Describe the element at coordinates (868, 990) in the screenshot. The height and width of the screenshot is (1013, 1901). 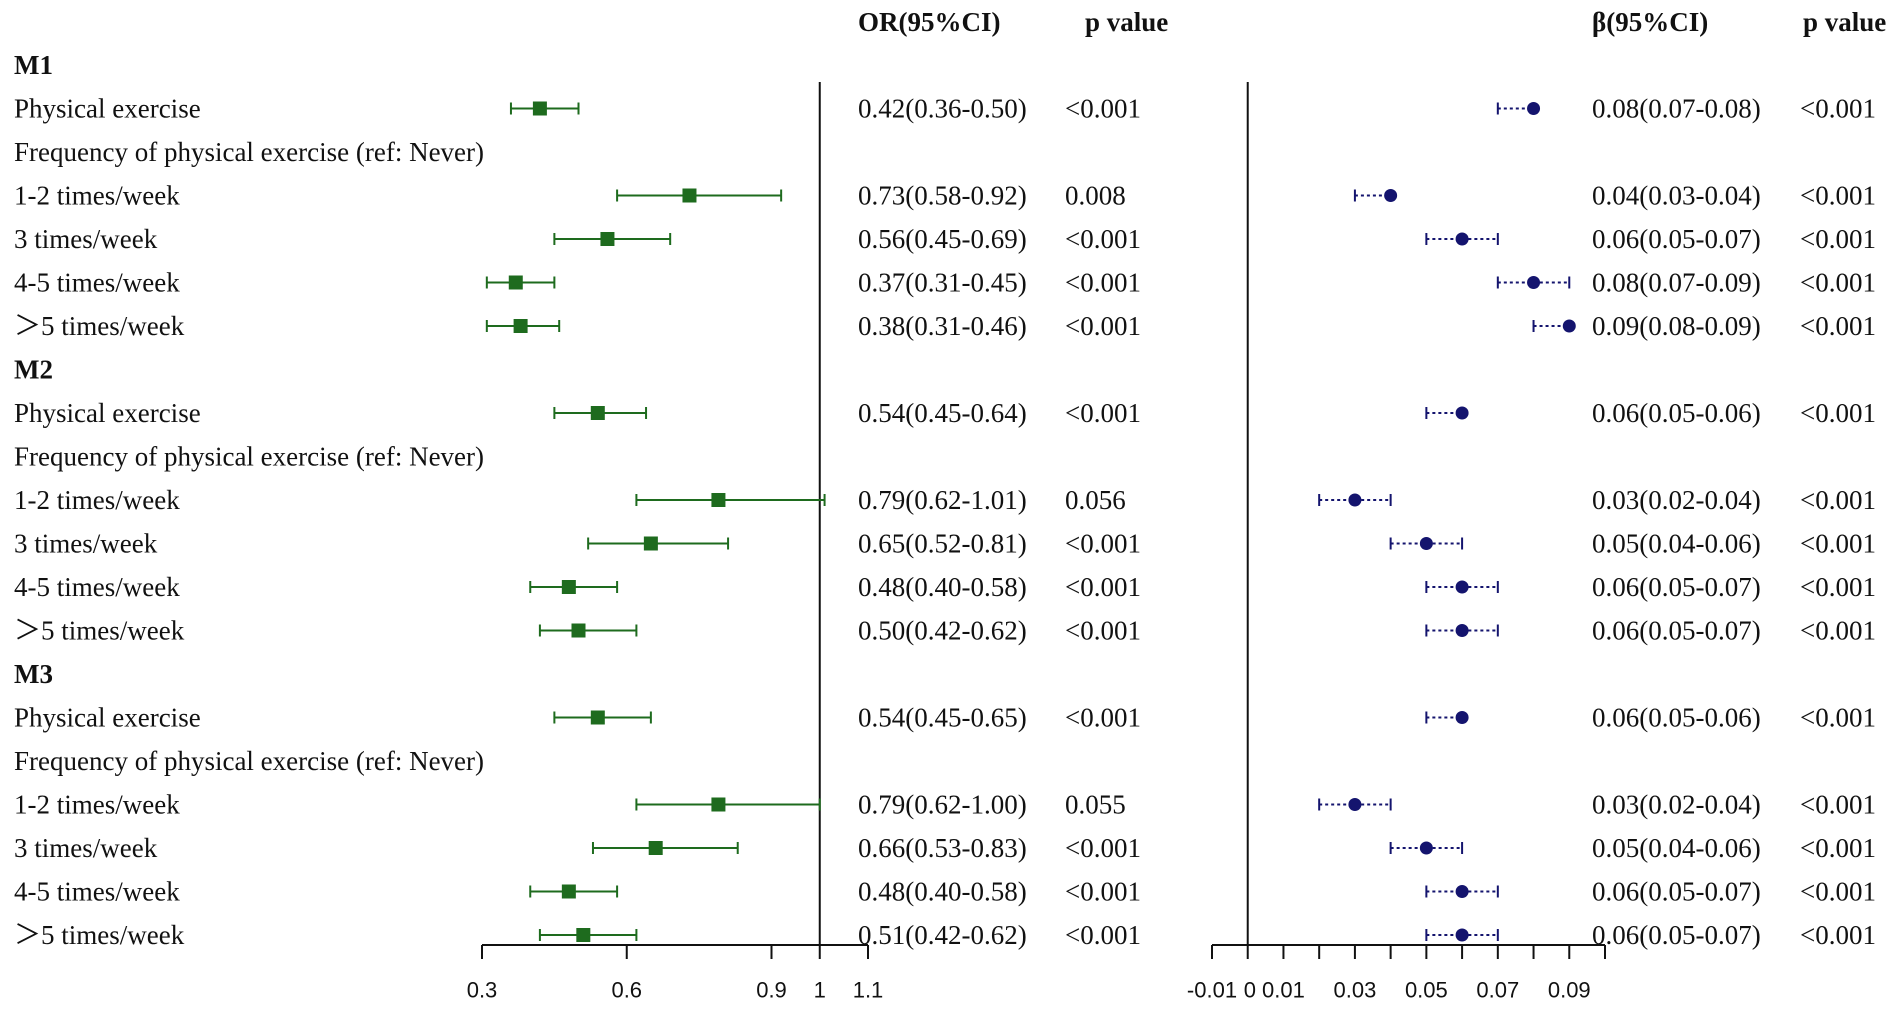
I see `or-x-tick-label: 1.1` at that location.